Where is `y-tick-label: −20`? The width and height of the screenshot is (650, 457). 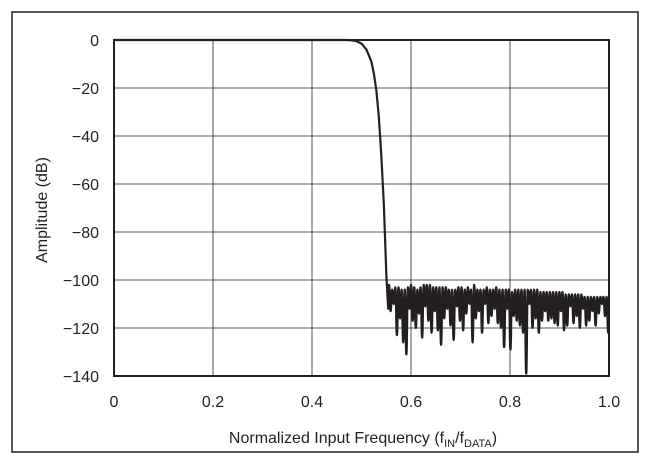
y-tick-label: −20 is located at coordinates (85, 89).